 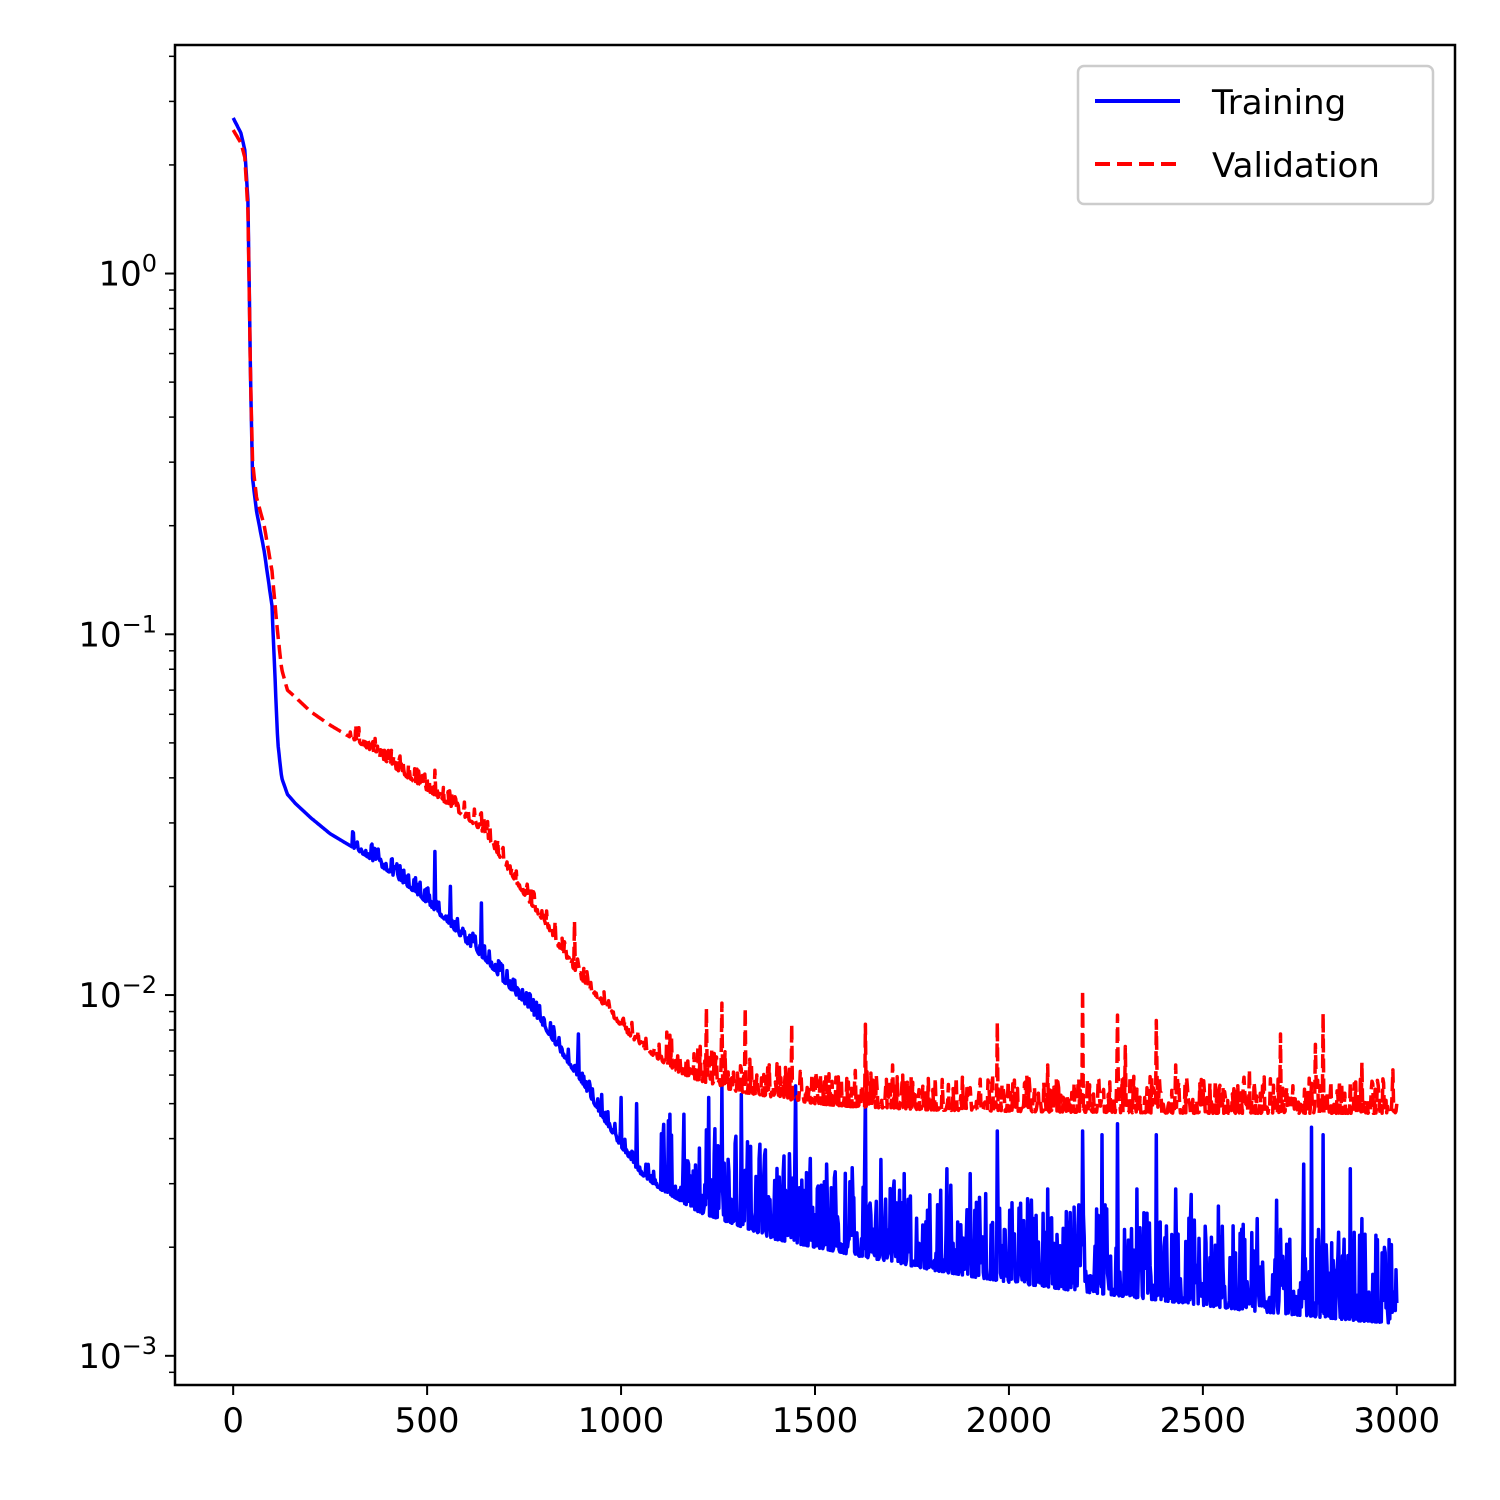 I want to click on y-tick-label-2: 10⁻², so click(x=117, y=993).